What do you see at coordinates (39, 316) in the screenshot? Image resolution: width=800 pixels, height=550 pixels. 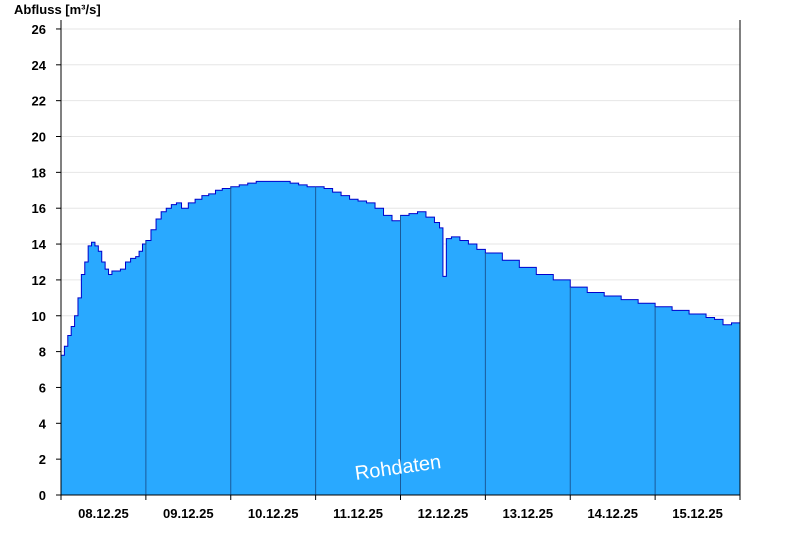 I see `y-tick-label: 10` at bounding box center [39, 316].